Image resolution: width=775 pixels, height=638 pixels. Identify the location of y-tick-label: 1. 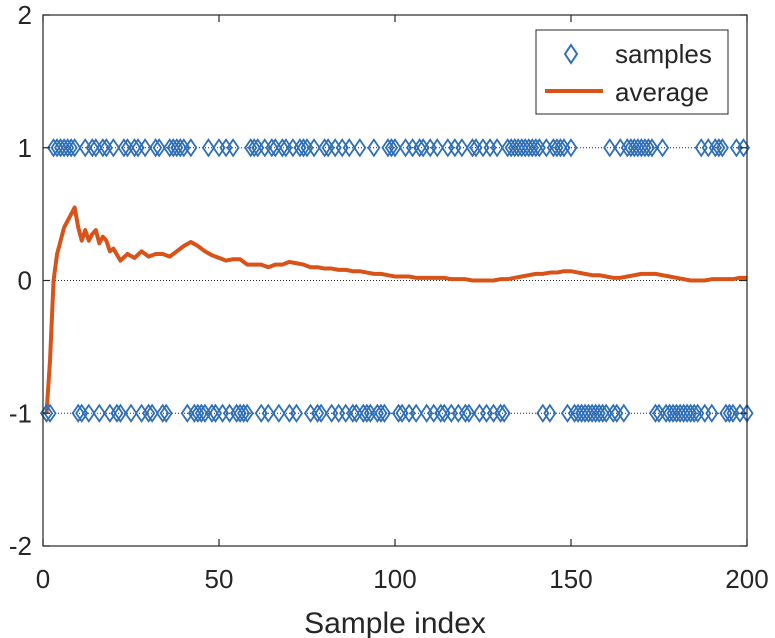
(25, 148).